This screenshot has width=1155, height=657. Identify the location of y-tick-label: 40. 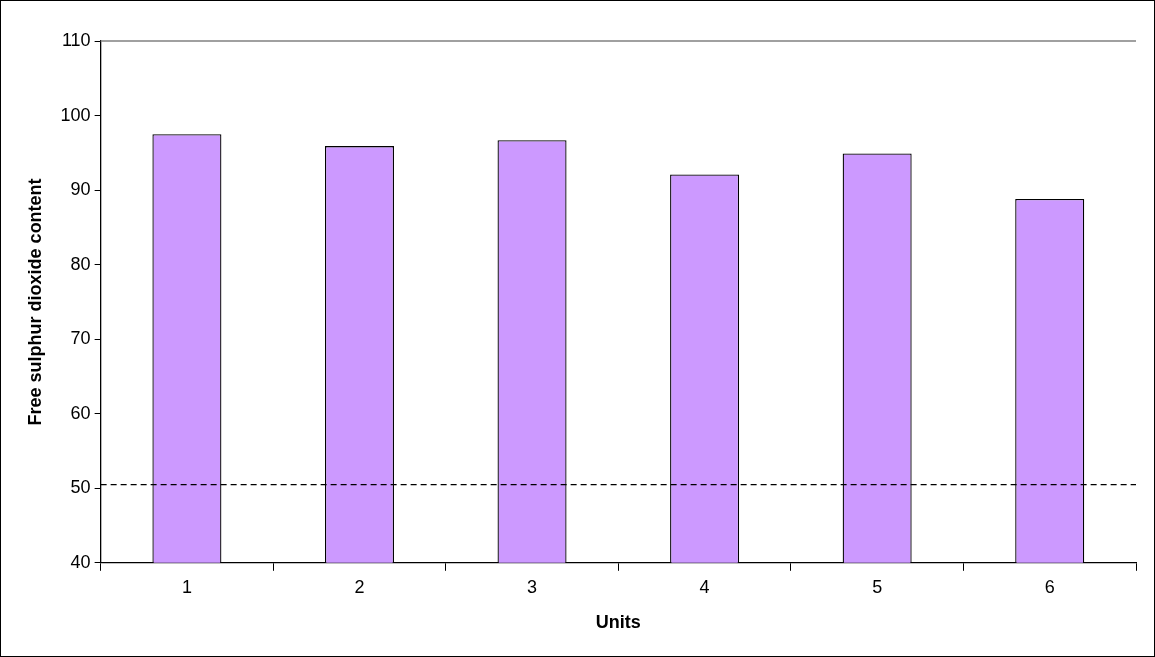
(80, 561).